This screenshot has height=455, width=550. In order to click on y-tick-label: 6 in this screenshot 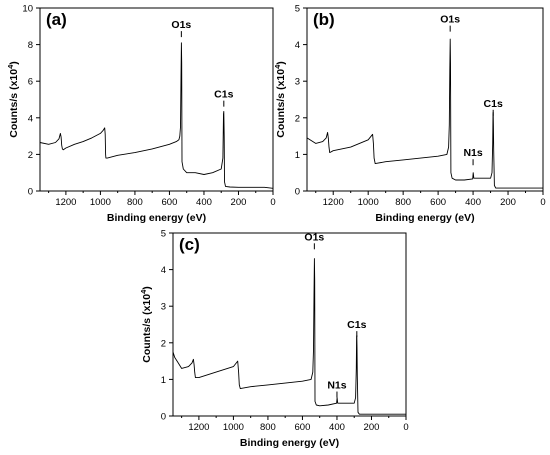, I will do `click(30, 82)`.